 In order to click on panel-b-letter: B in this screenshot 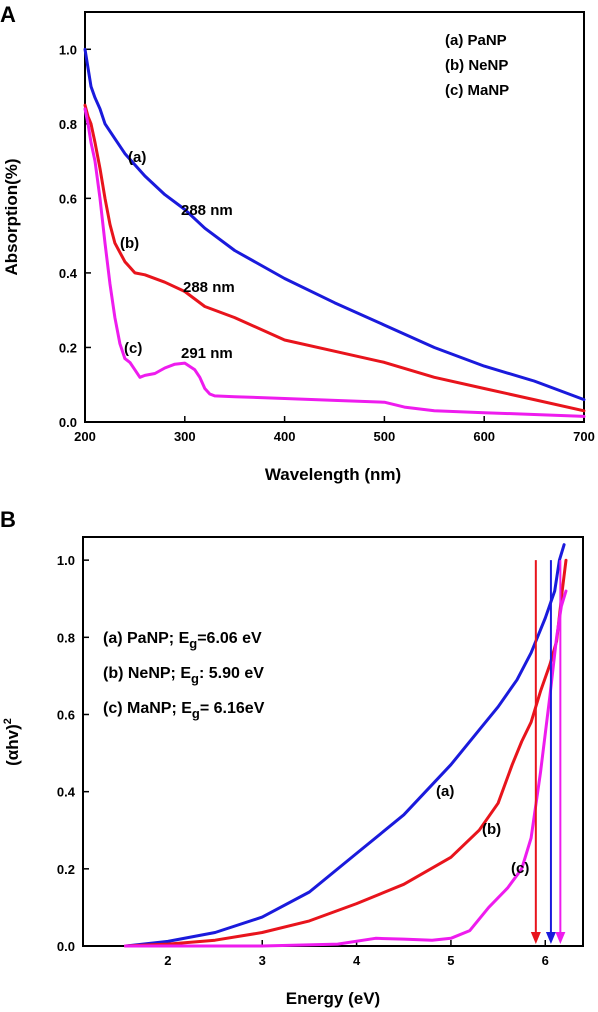, I will do `click(8, 519)`.